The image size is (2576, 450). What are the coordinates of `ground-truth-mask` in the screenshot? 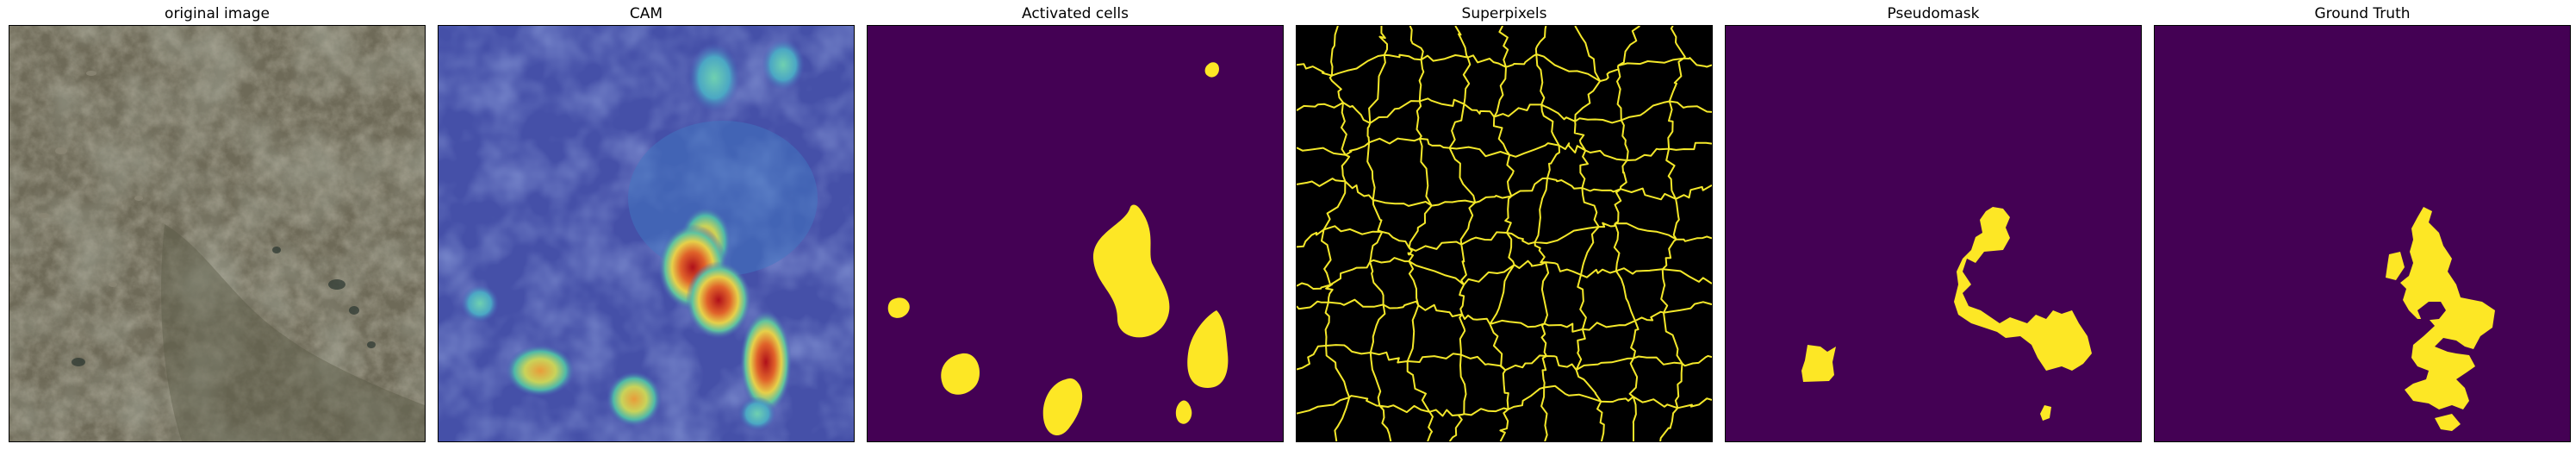 It's located at (2362, 233).